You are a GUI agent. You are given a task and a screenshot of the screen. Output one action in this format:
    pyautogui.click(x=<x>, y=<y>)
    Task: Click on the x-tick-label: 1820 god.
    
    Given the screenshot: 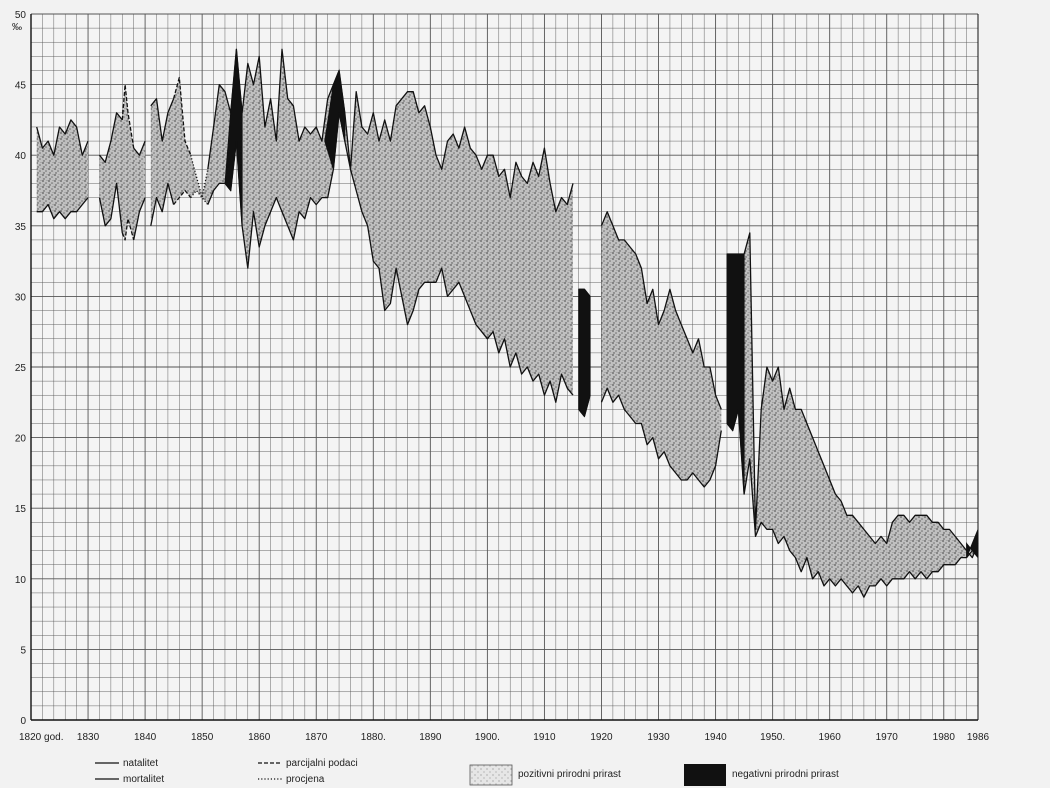 What is the action you would take?
    pyautogui.click(x=41, y=737)
    